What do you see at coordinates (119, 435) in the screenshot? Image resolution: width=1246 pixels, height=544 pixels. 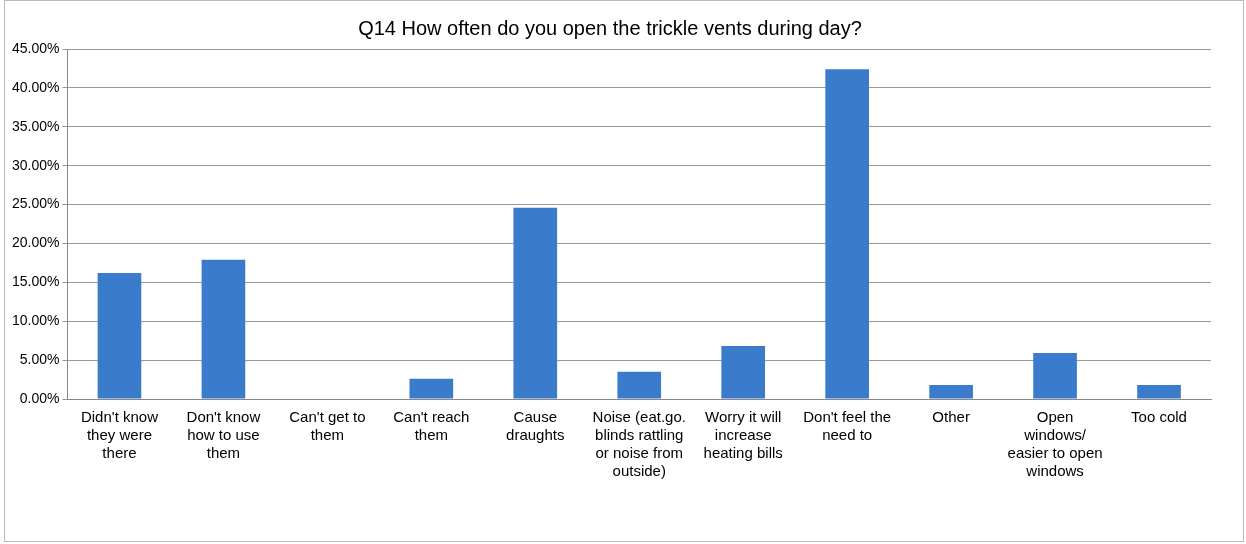 I see `x-tick-label: Didn't know they were there` at bounding box center [119, 435].